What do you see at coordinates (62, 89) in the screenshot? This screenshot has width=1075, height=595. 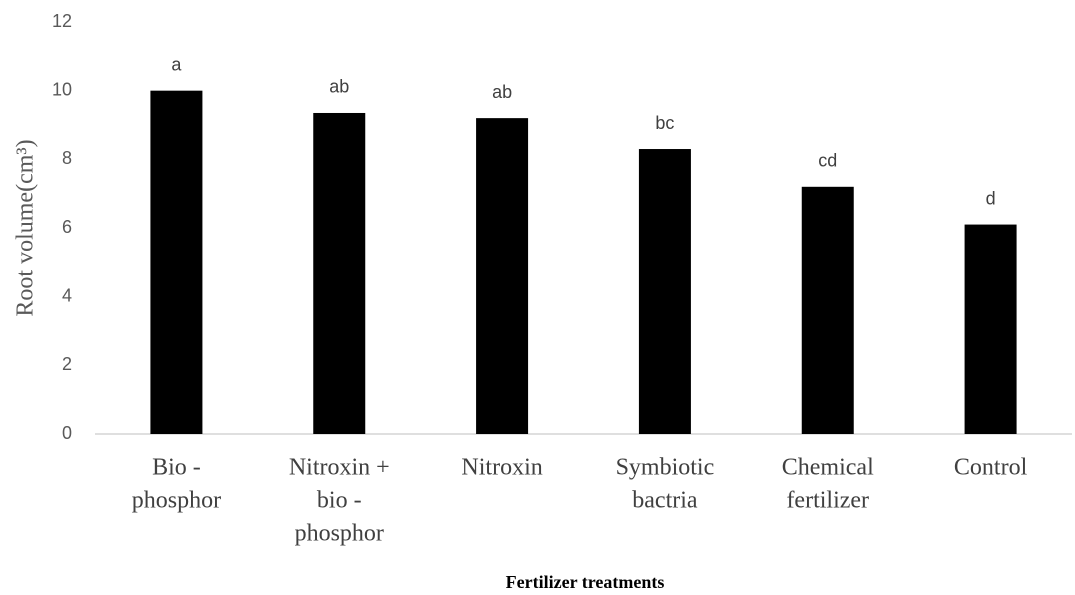 I see `y-tick-label: 10` at bounding box center [62, 89].